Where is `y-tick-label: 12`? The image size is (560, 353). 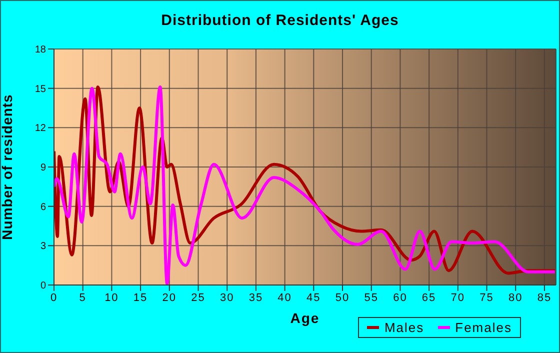
y-tick-label: 12 is located at coordinates (40, 128).